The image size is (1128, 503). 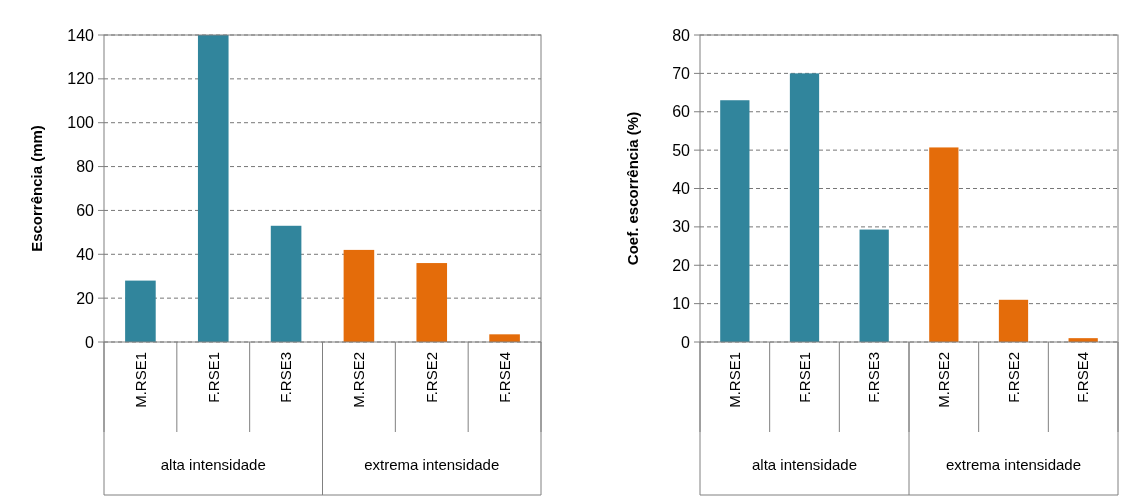 What do you see at coordinates (36, 188) in the screenshot?
I see `y-axis-title: Escorrência (mm)` at bounding box center [36, 188].